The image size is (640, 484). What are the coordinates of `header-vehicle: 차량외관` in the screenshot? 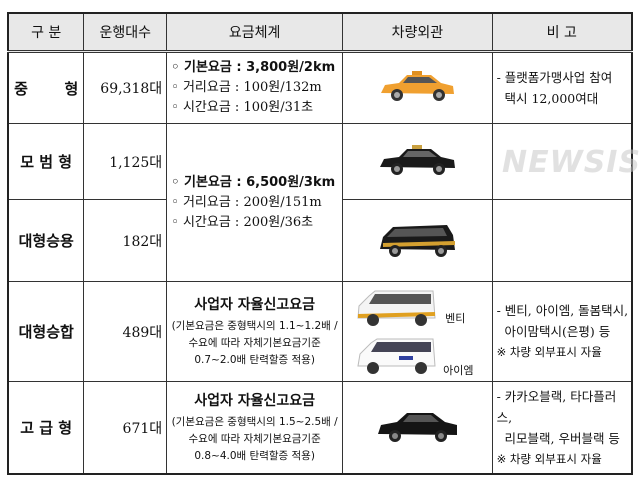 It's located at (417, 32).